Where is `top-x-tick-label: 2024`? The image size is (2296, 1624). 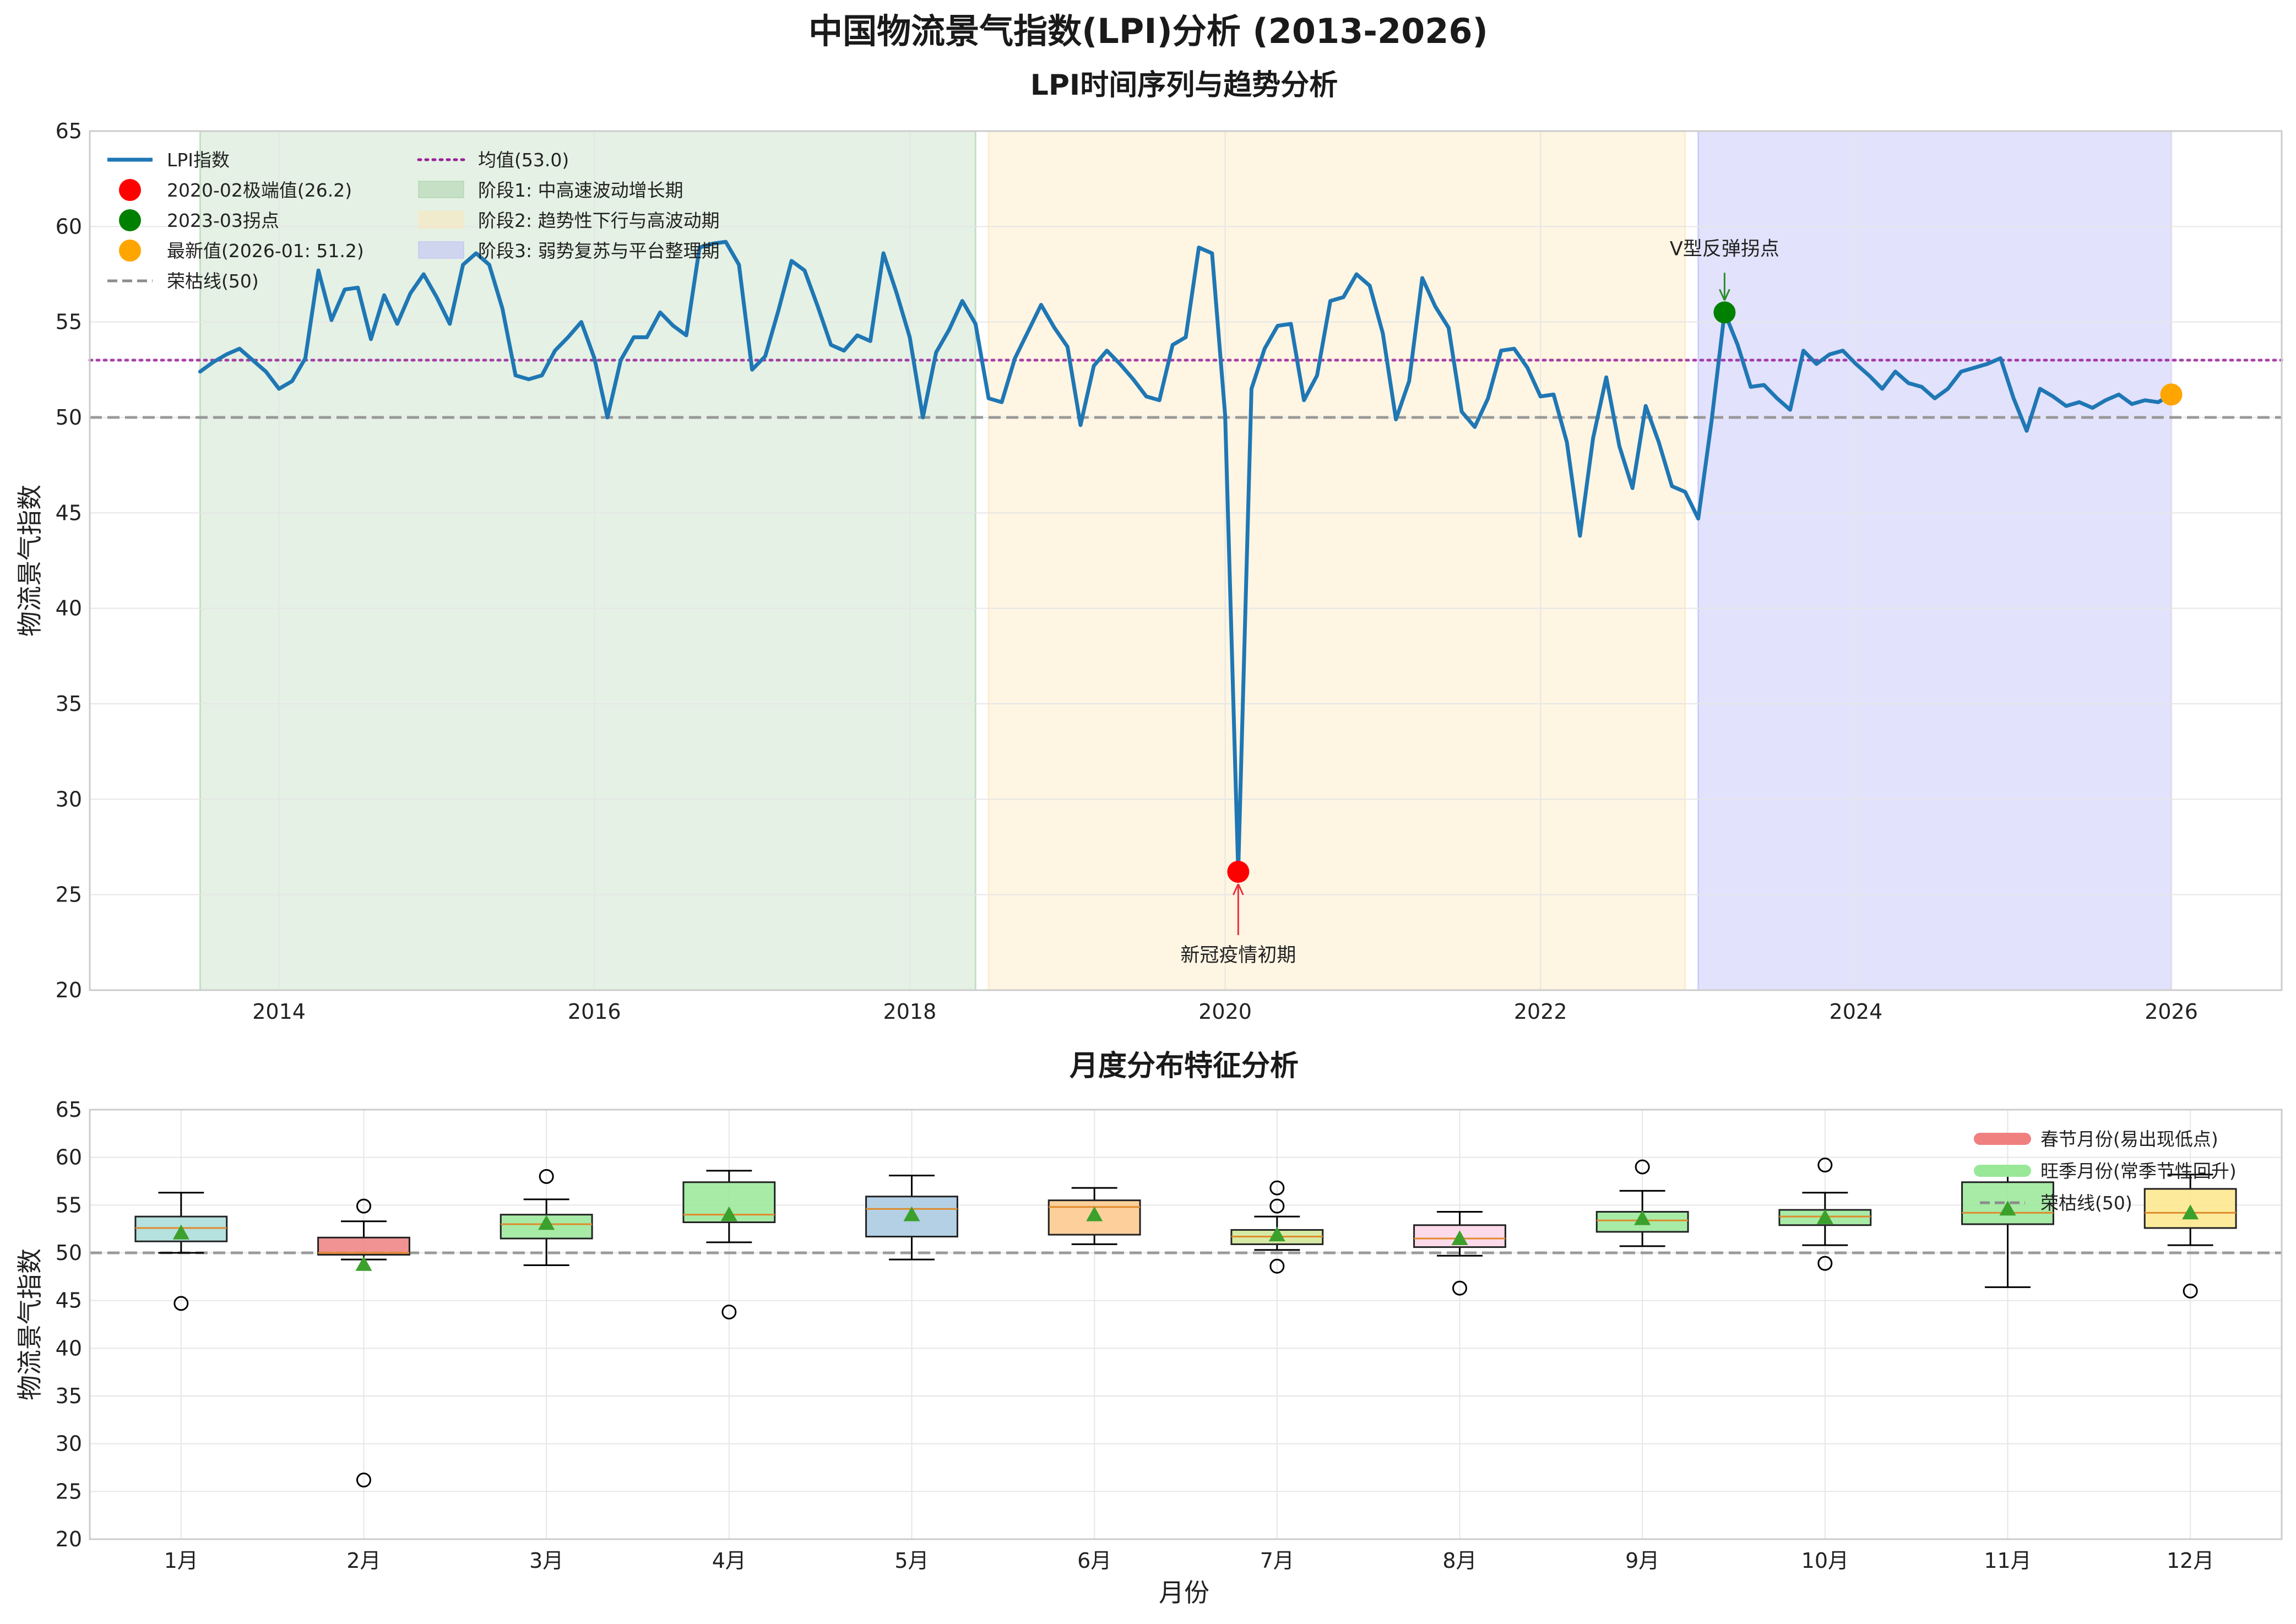
top-x-tick-label: 2024 is located at coordinates (1857, 1012).